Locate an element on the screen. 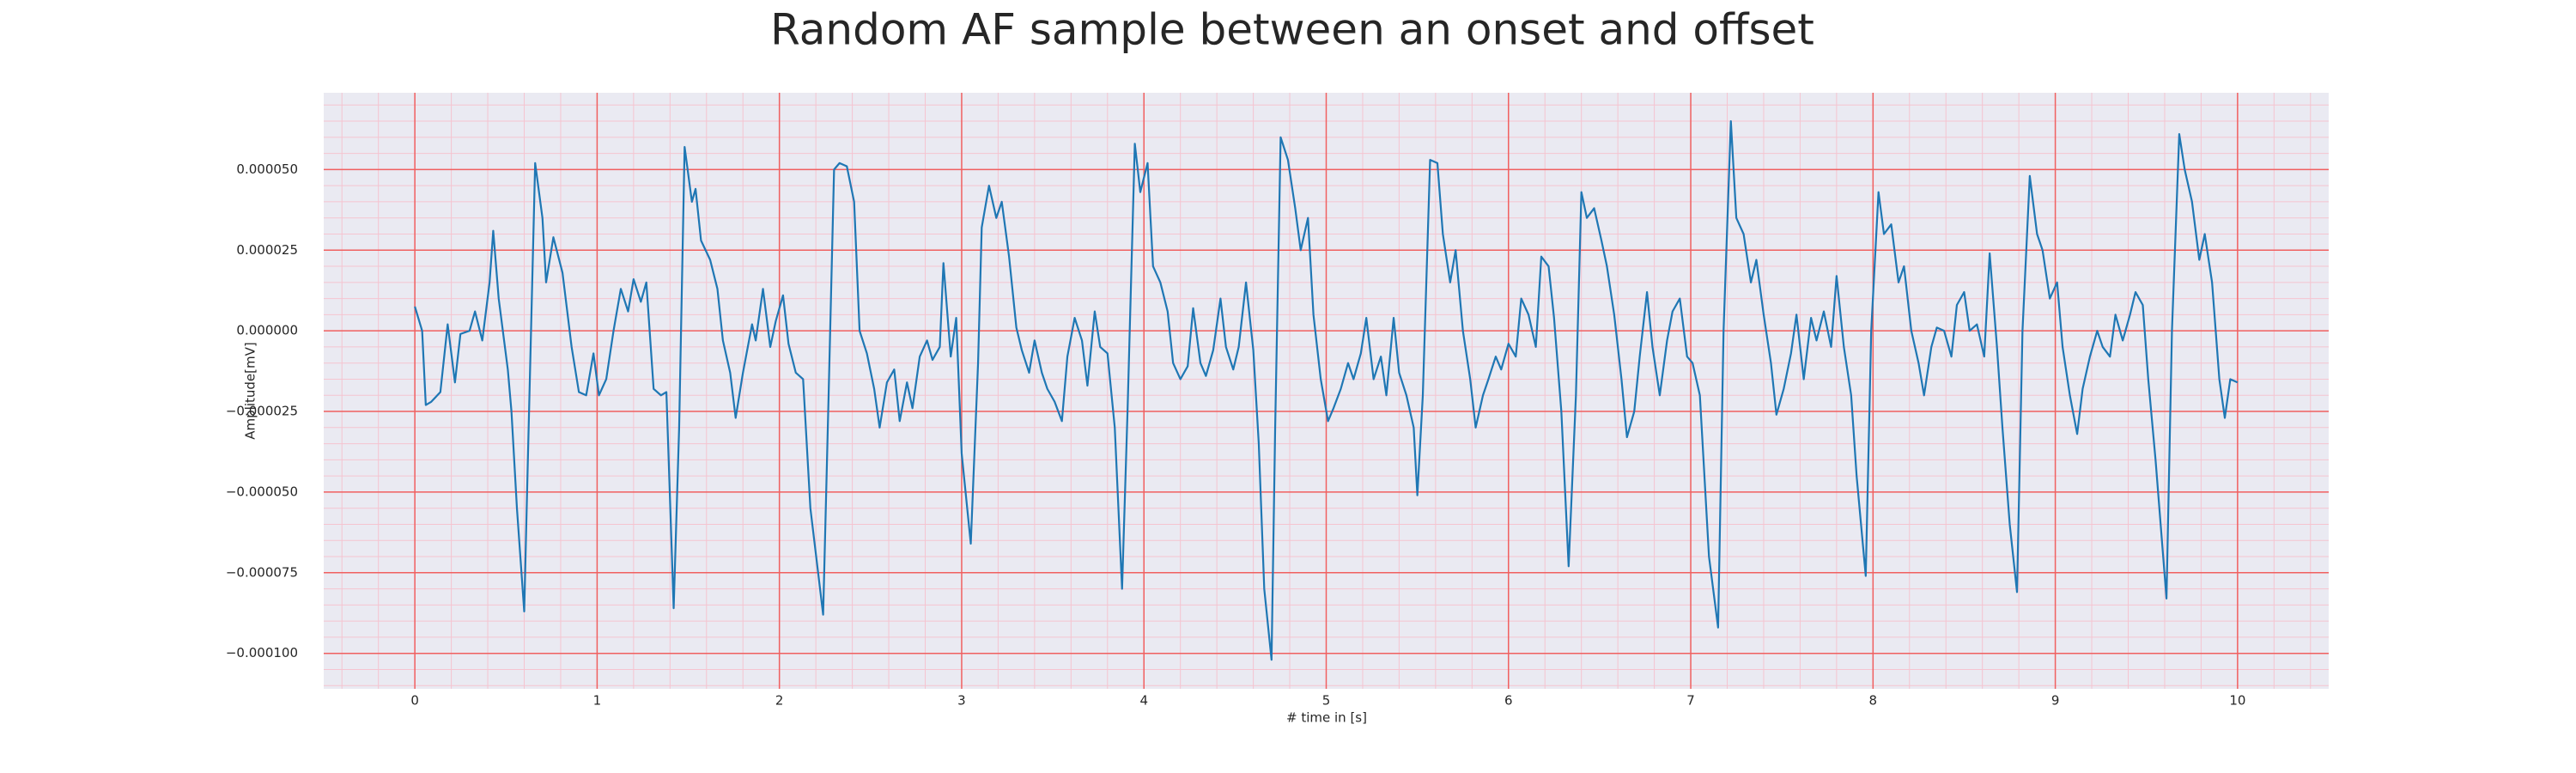 This screenshot has height=773, width=2576. y-tick-label: −0.000050 is located at coordinates (262, 491).